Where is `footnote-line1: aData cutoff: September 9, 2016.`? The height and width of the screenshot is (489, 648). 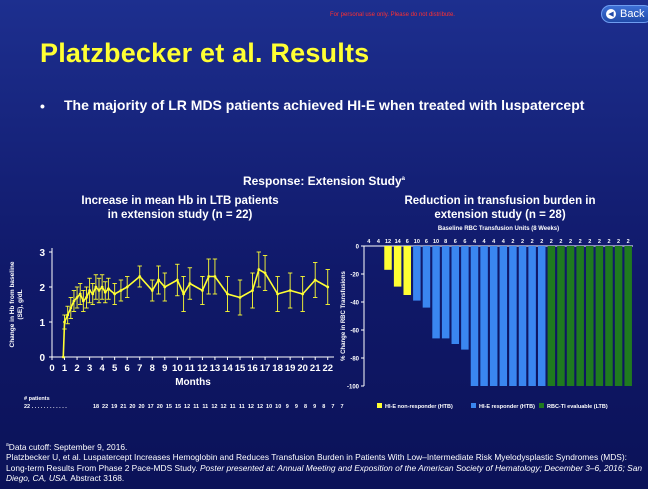
footnote-line1: aData cutoff: September 9, 2016. is located at coordinates (326, 446).